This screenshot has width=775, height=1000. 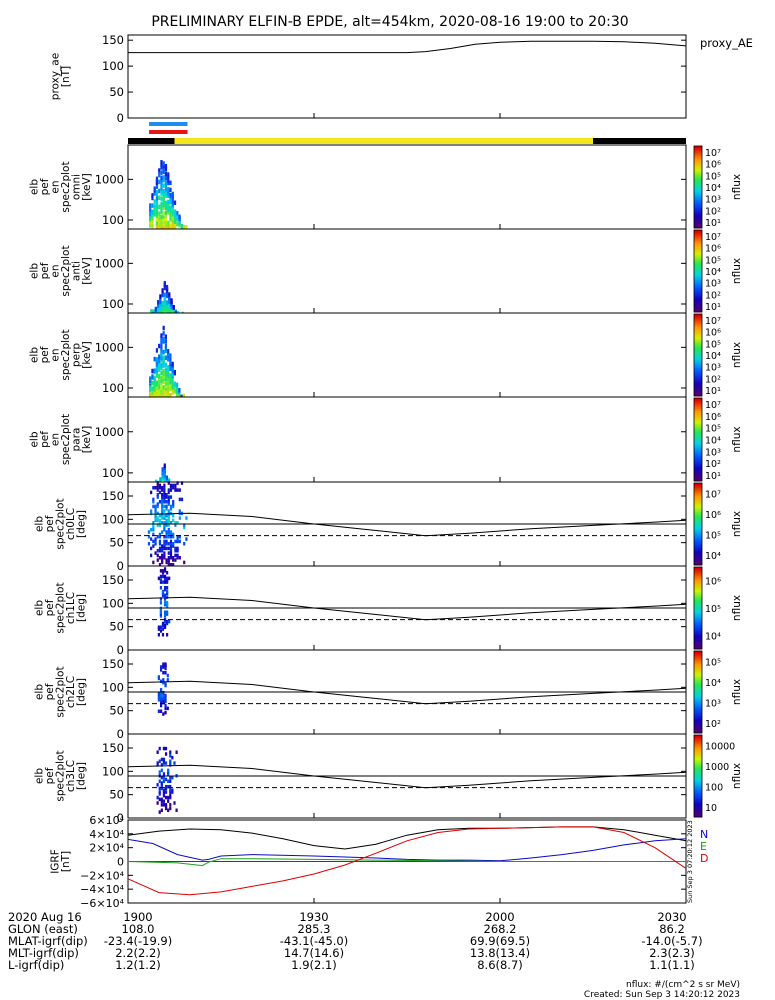 What do you see at coordinates (407, 861) in the screenshot?
I see `igrf-series-D` at bounding box center [407, 861].